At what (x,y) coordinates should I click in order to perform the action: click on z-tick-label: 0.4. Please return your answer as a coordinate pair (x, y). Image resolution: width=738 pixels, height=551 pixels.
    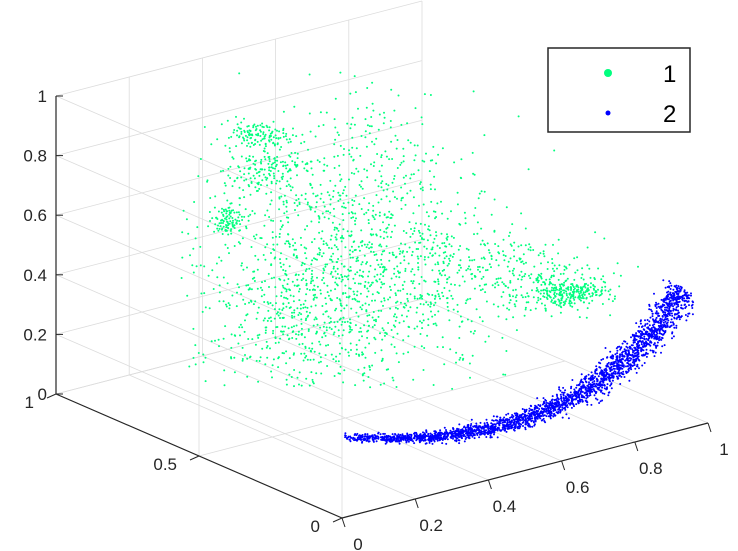
    Looking at the image, I should click on (35, 275).